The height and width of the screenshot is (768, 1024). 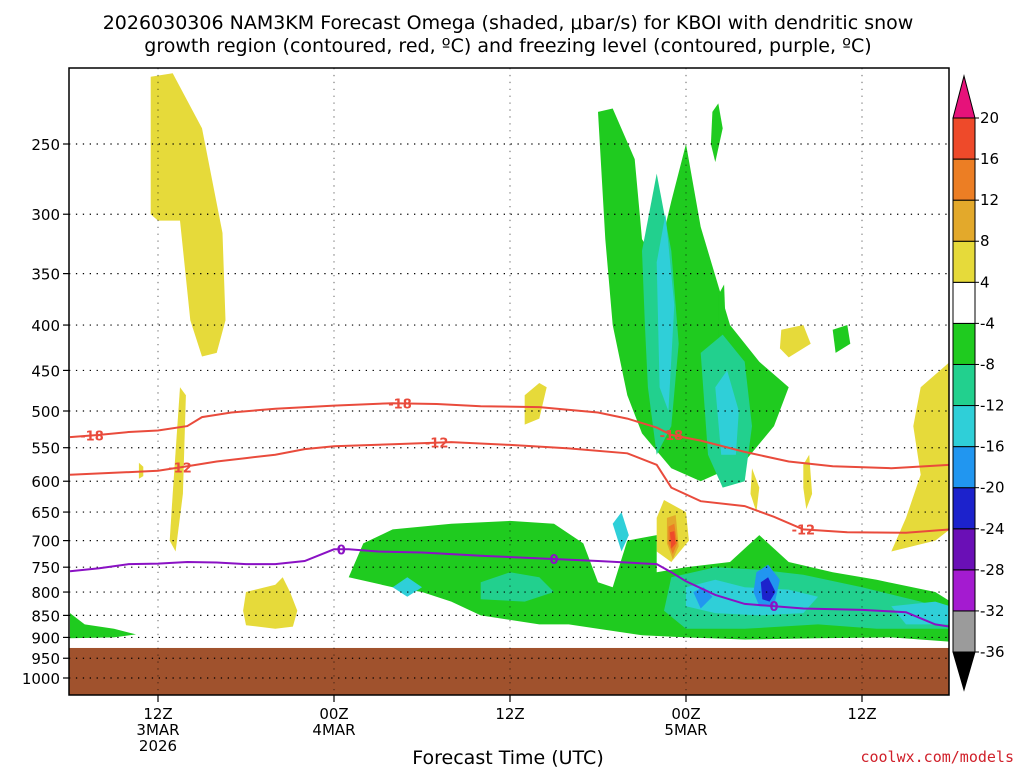 What do you see at coordinates (45, 449) in the screenshot?
I see `y-tick-label-550: 550` at bounding box center [45, 449].